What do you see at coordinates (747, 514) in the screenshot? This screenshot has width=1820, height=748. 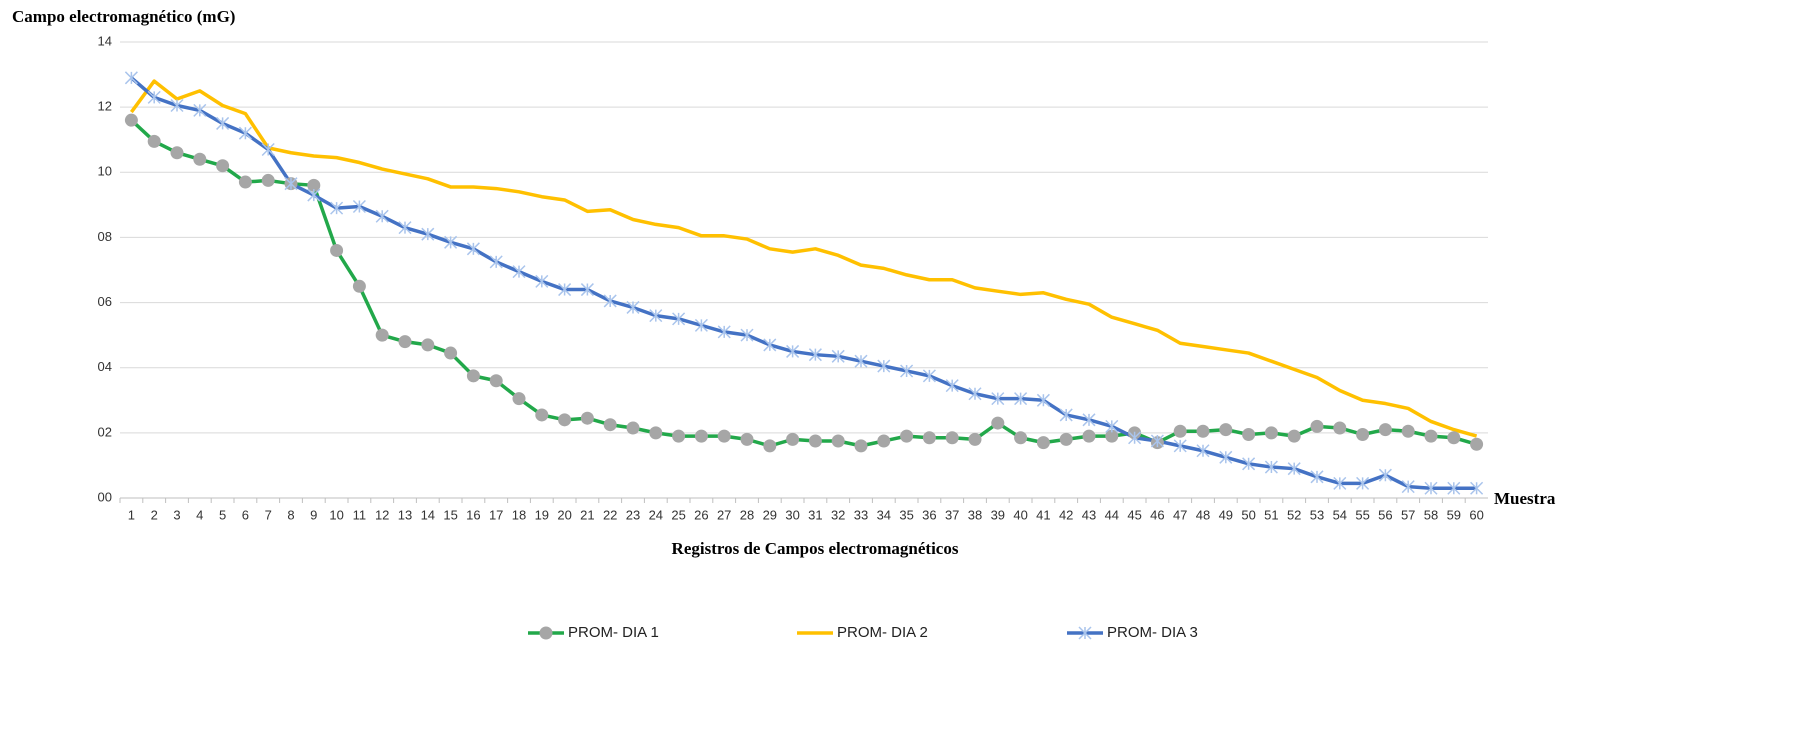 I see `x-tick-label: 28` at bounding box center [747, 514].